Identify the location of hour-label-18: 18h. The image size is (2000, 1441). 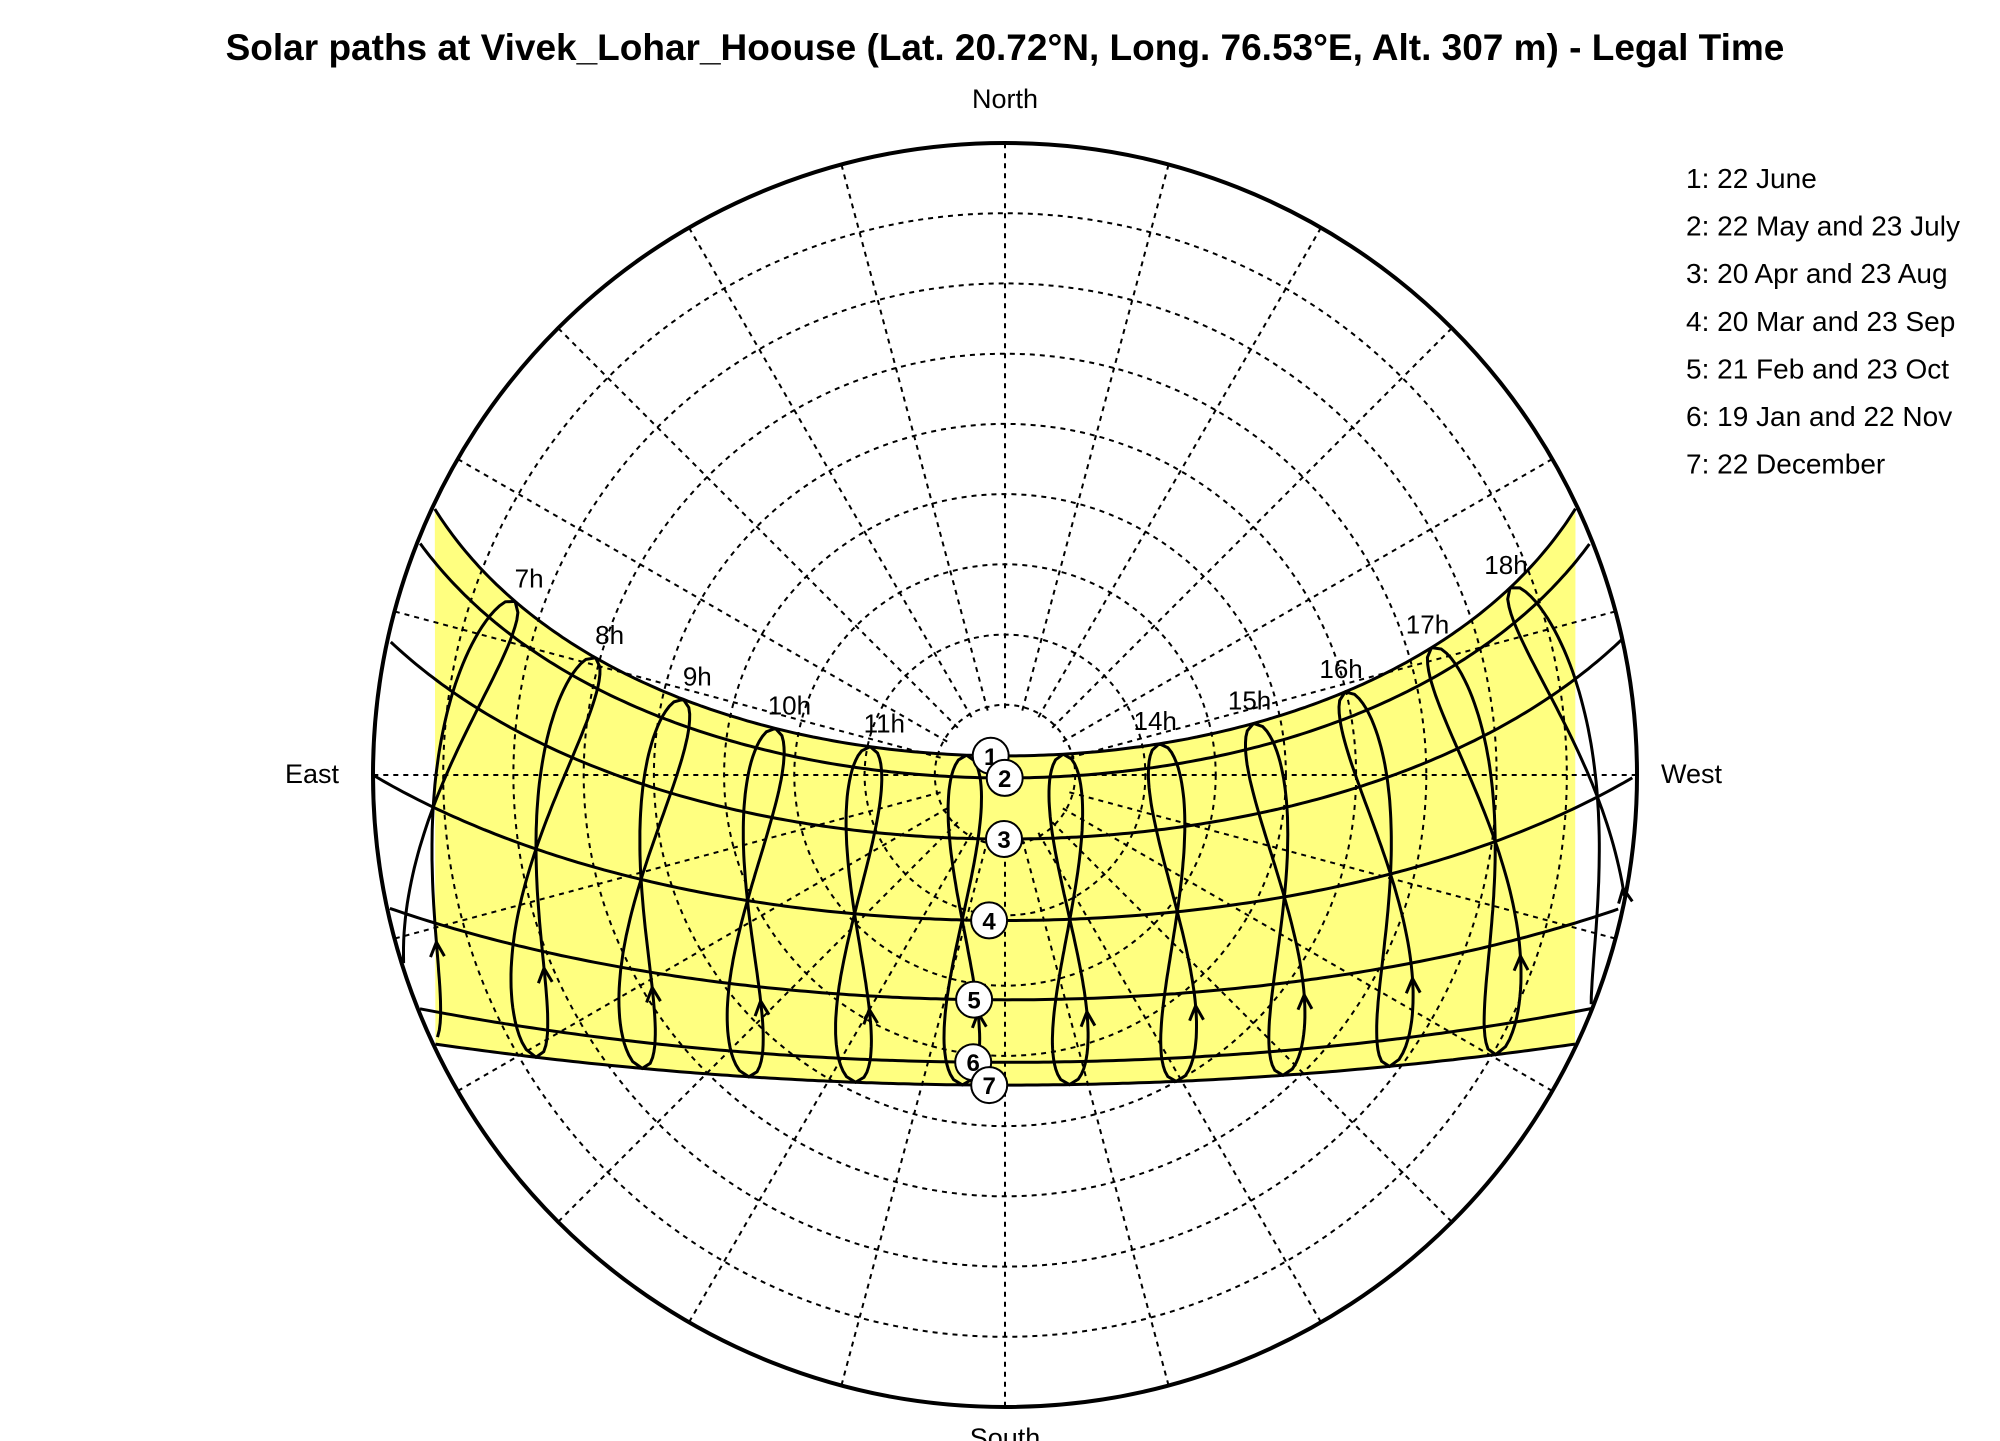
(1505, 565).